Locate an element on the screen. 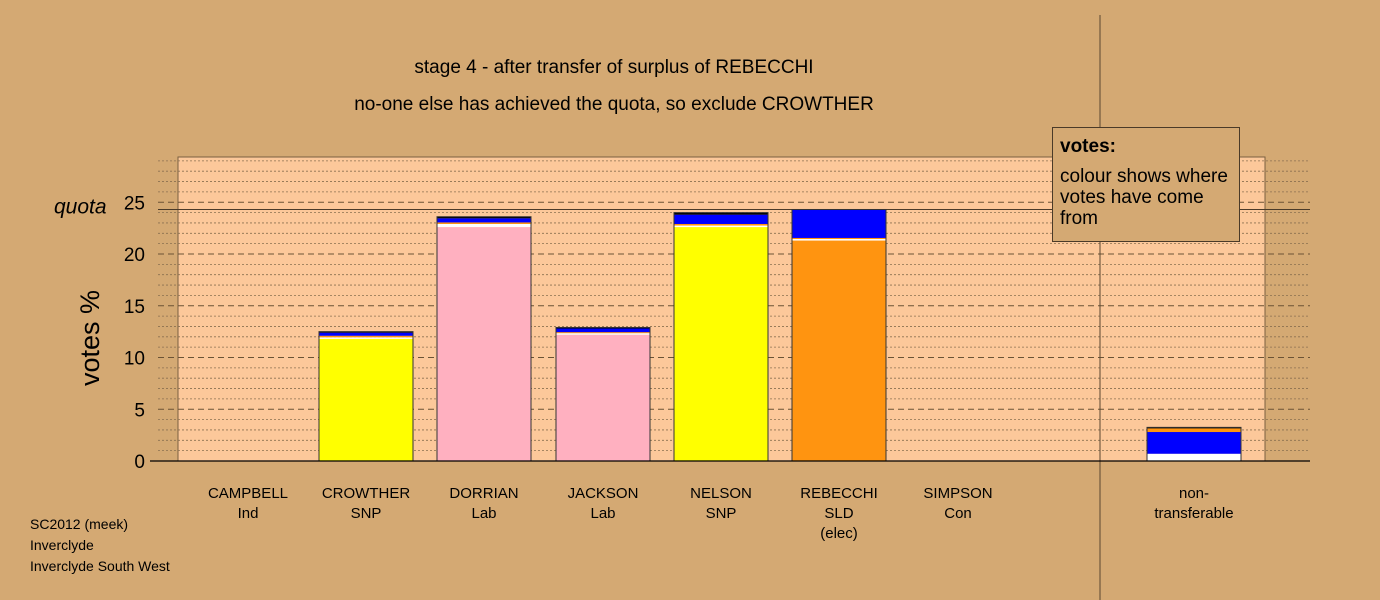  bar-jackson-segment-thin_black is located at coordinates (603, 328).